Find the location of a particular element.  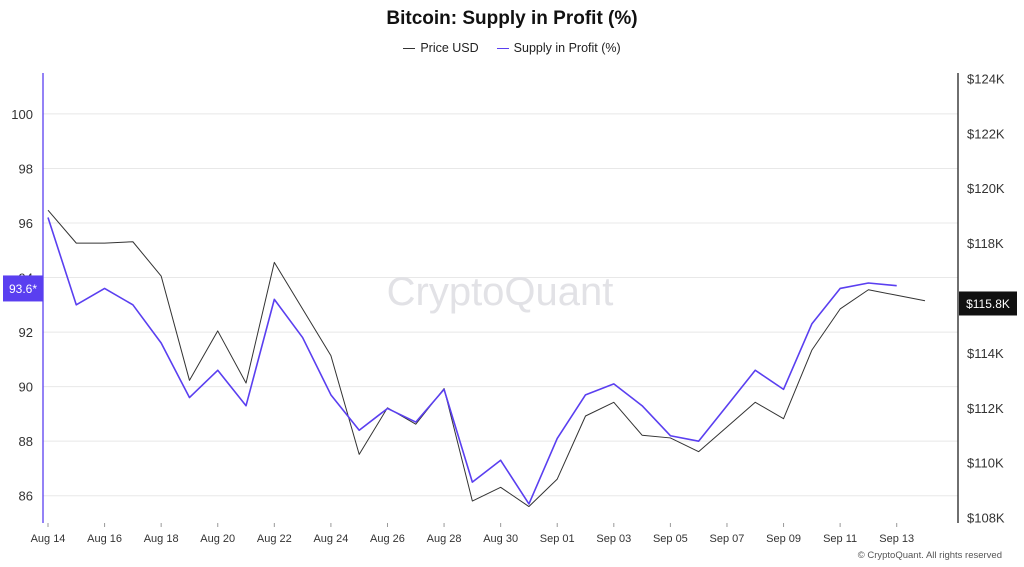

x-tick-label: Aug 16 is located at coordinates (104, 539).